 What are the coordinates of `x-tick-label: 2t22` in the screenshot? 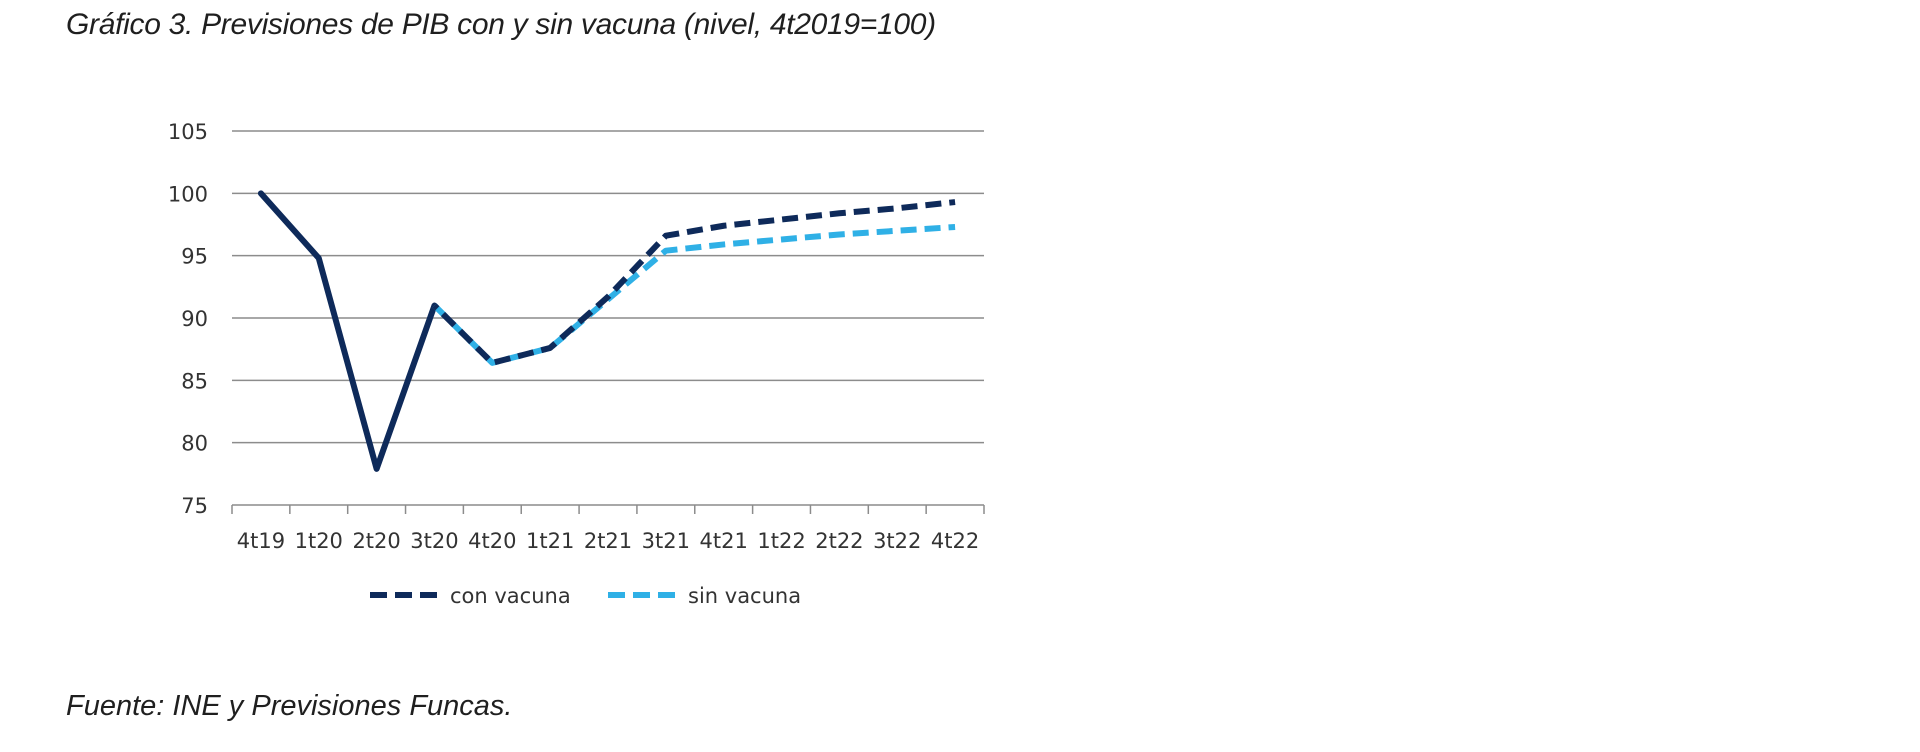 It's located at (839, 541).